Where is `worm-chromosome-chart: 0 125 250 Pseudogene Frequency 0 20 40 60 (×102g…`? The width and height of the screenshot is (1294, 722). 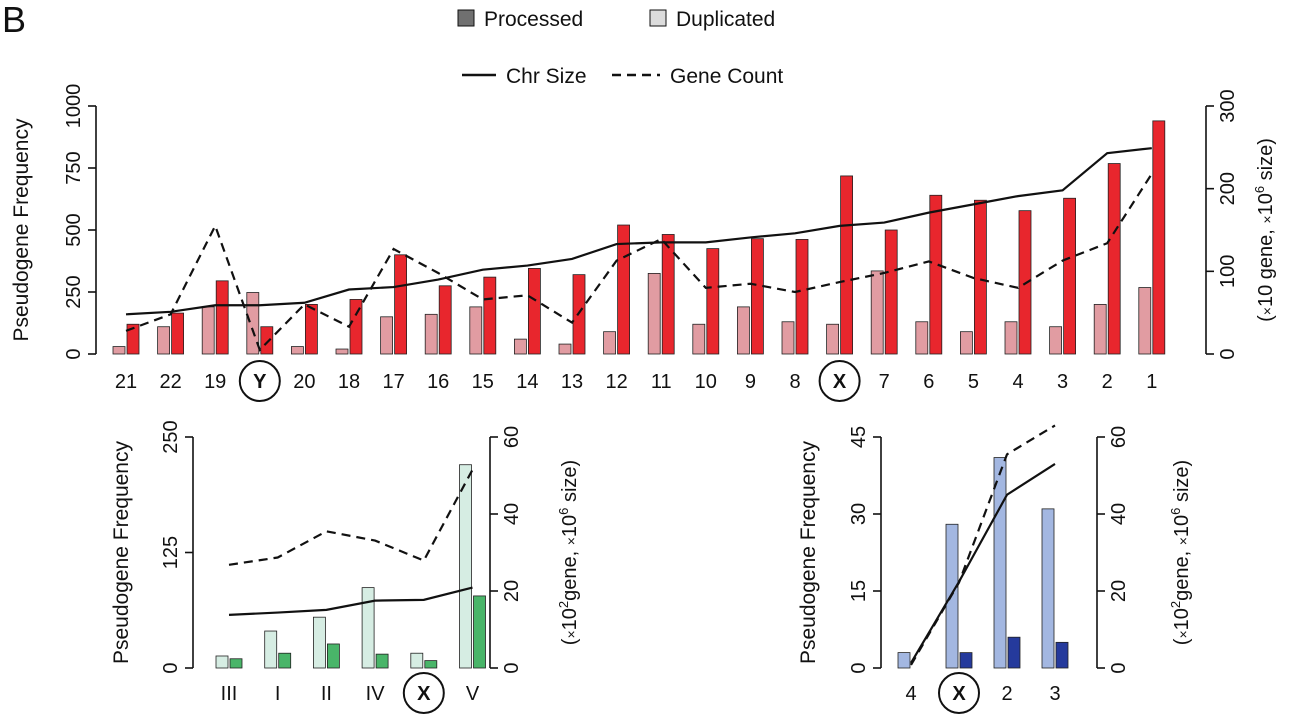
worm-chromosome-chart: 0 125 250 Pseudogene Frequency 0 20 40 60 (×102g… is located at coordinates (345, 567).